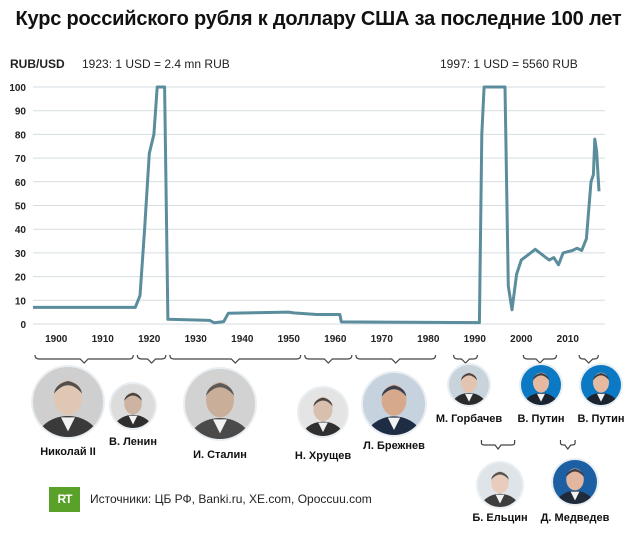  I want to click on leader-name: Б. Ельцин, so click(500, 518).